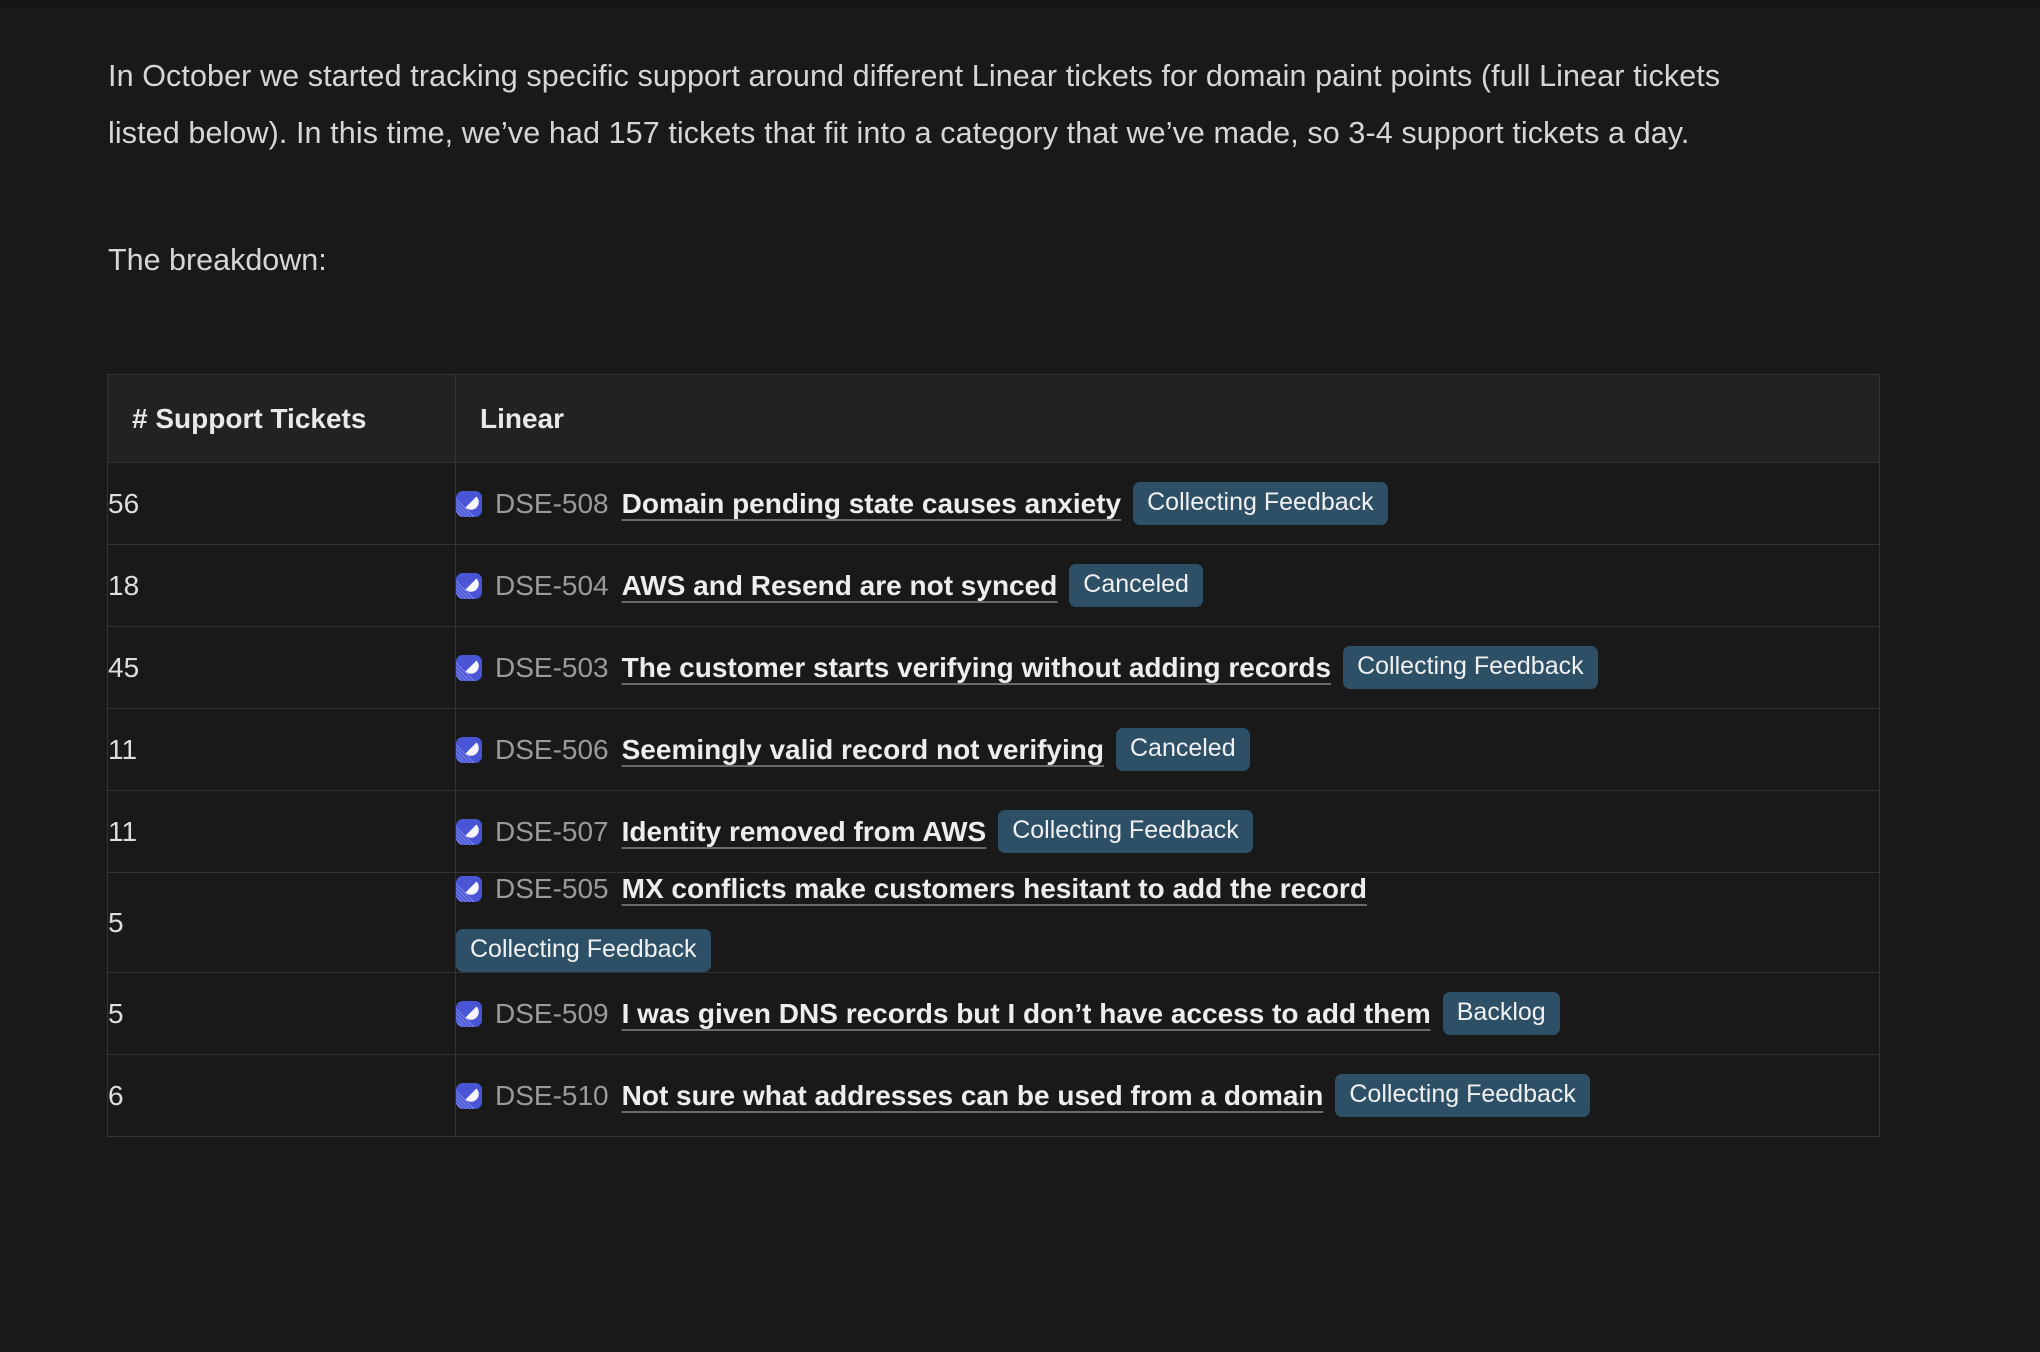 The image size is (2040, 1352). I want to click on ticket-id: DSE-507, so click(552, 831).